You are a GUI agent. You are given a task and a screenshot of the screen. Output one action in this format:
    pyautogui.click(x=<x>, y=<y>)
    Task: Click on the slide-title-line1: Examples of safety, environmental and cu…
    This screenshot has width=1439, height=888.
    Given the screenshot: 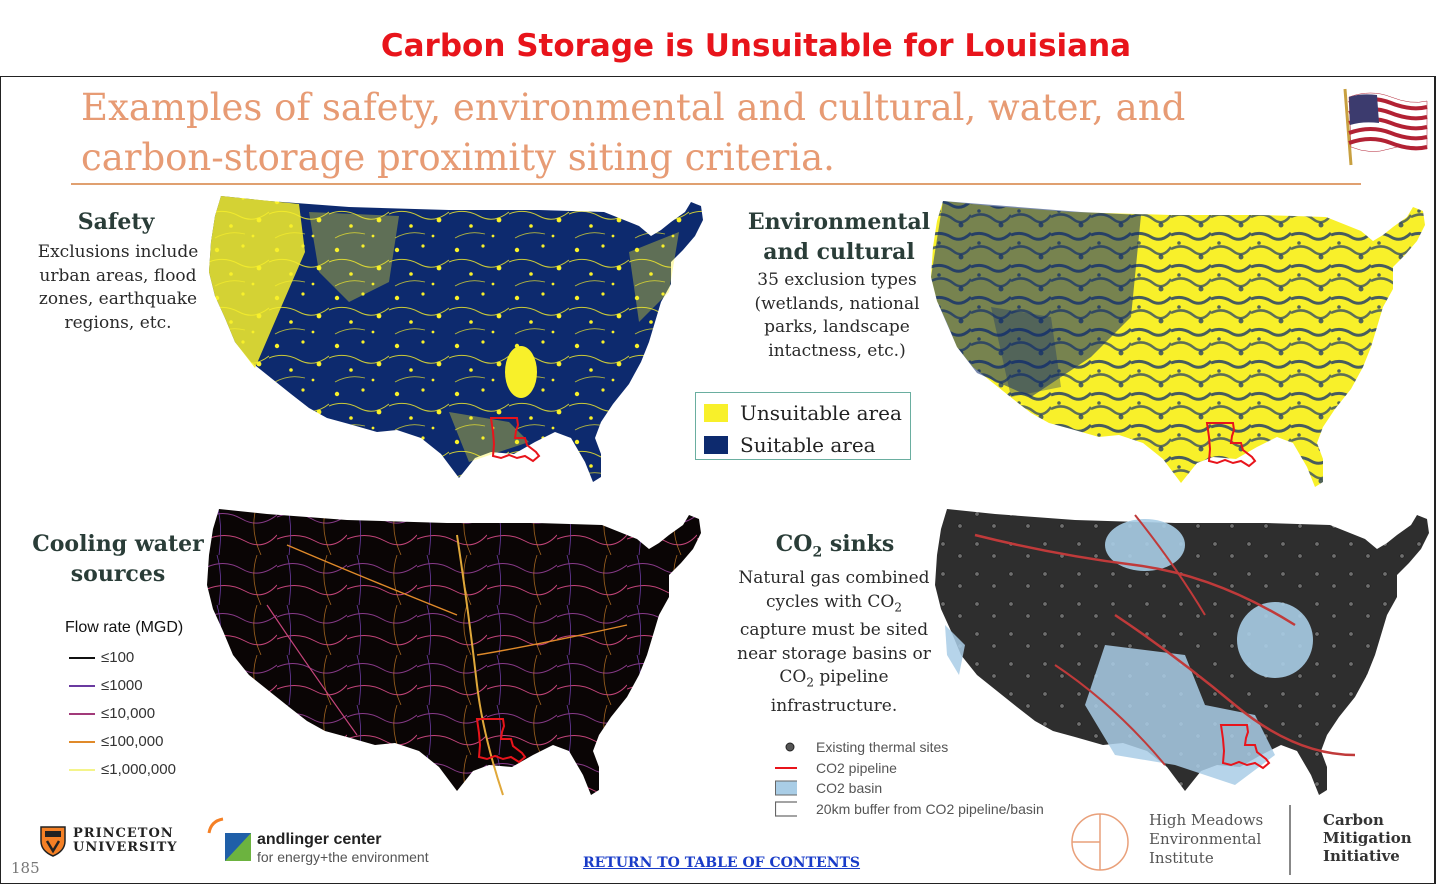 What is the action you would take?
    pyautogui.click(x=633, y=107)
    